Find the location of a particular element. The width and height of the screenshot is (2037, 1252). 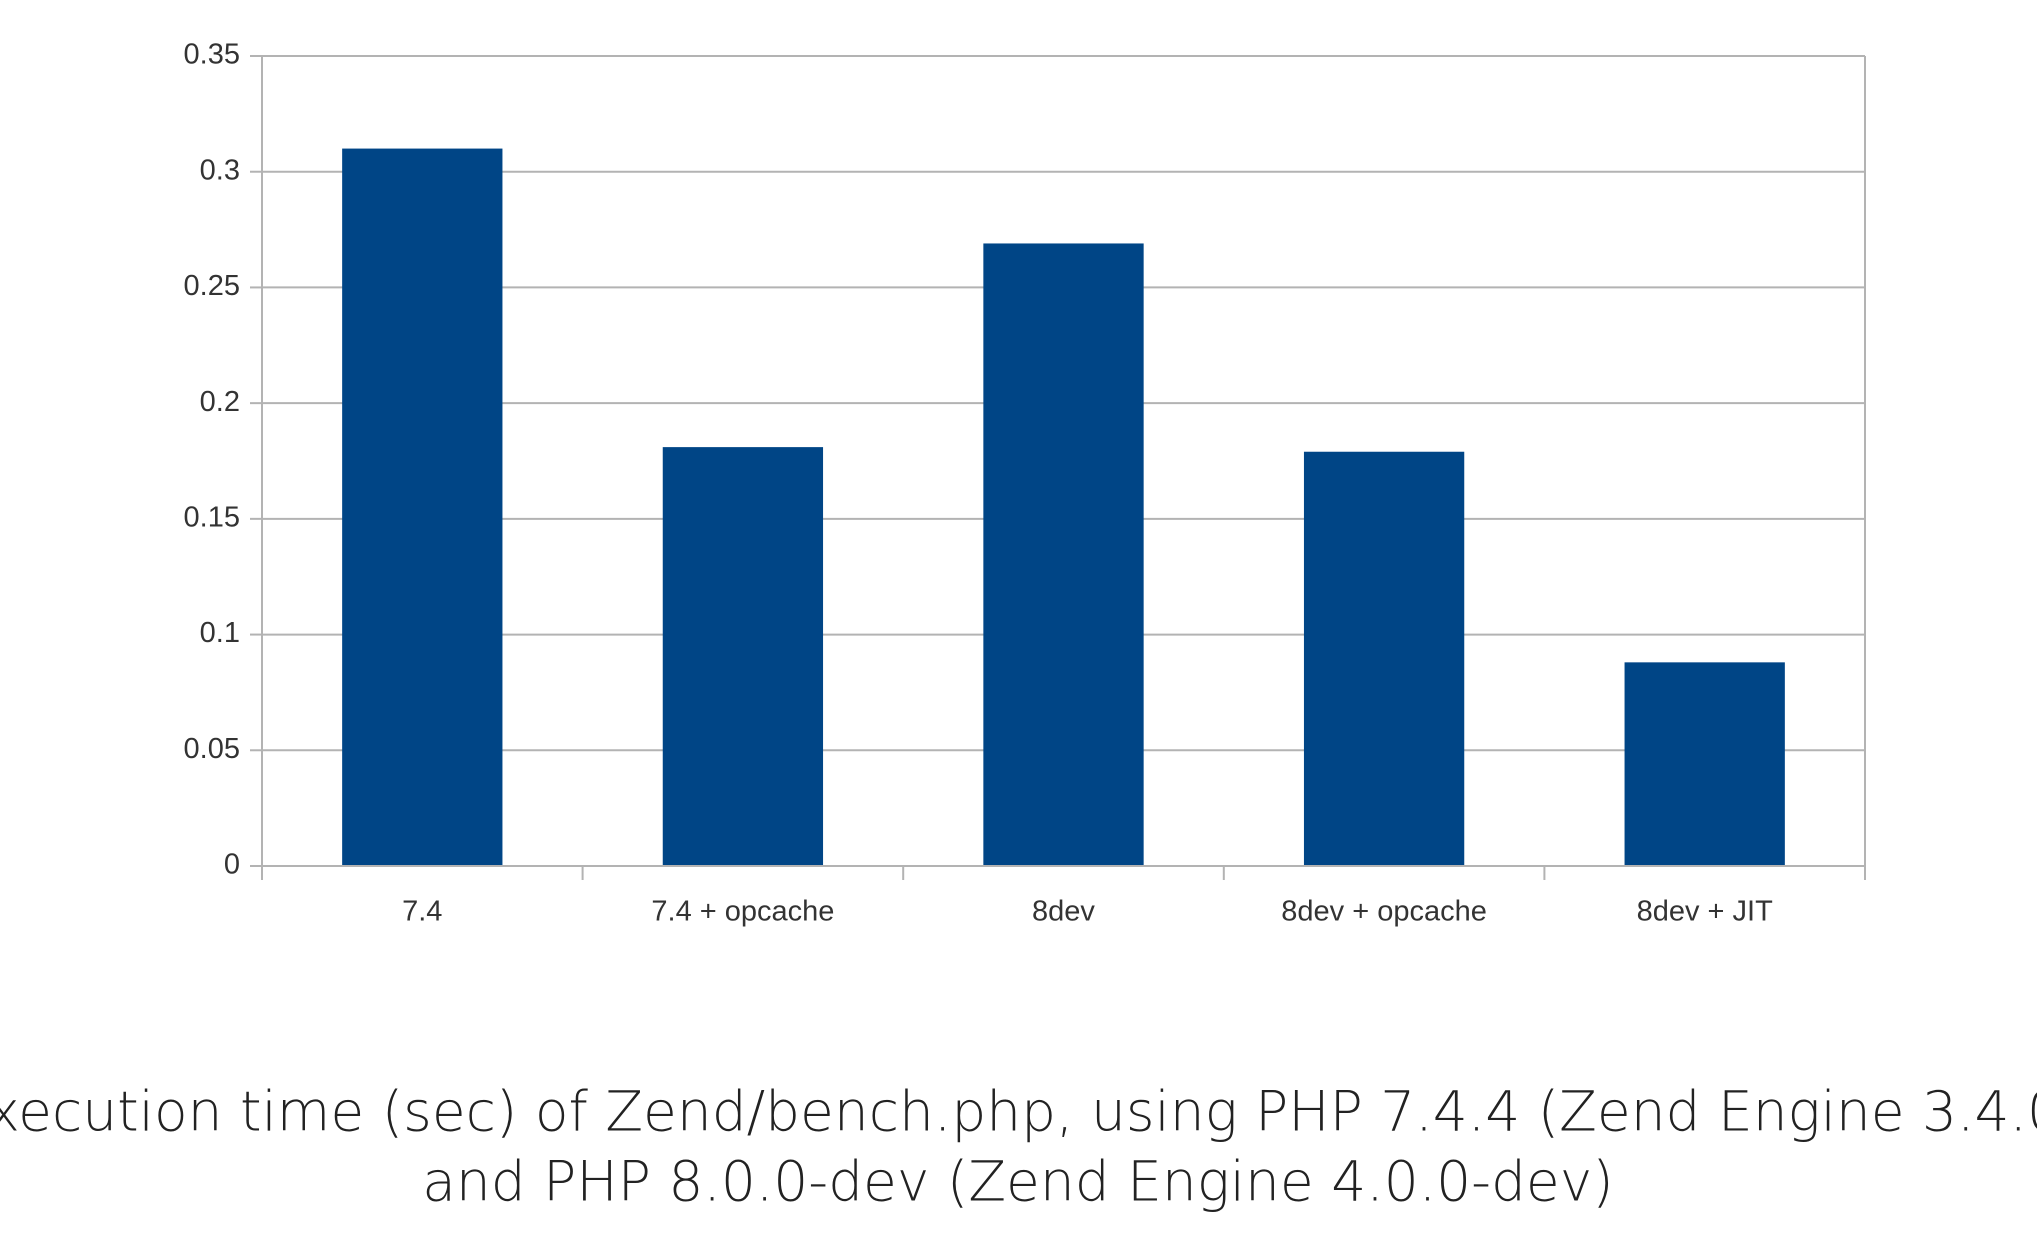

y-tick-label: 0.35 is located at coordinates (212, 55).